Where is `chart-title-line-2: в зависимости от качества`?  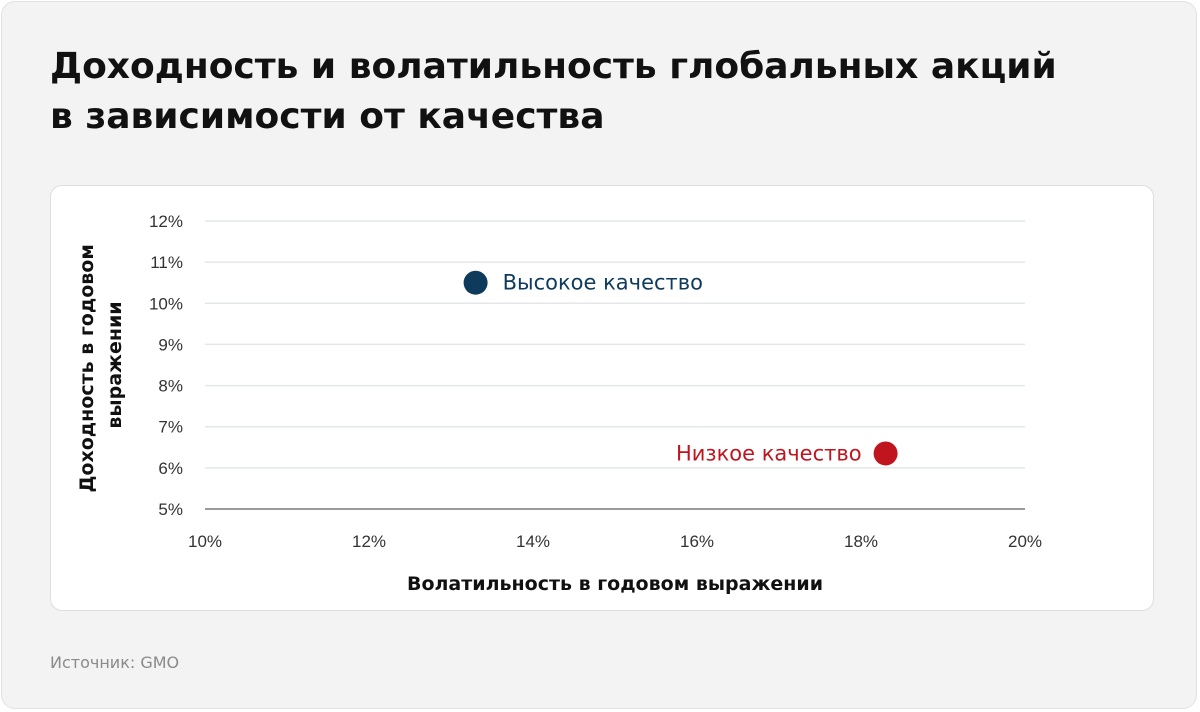
chart-title-line-2: в зависимости от качества is located at coordinates (327, 116).